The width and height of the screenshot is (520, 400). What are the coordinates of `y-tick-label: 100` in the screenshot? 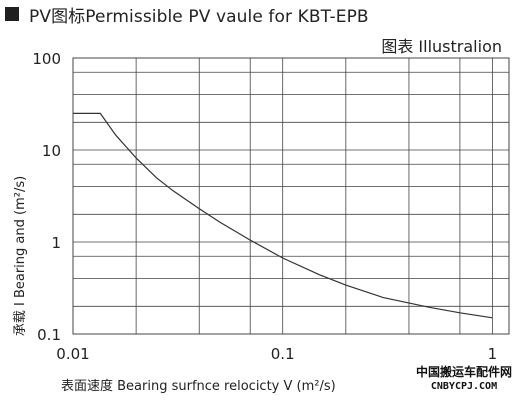 It's located at (46, 59).